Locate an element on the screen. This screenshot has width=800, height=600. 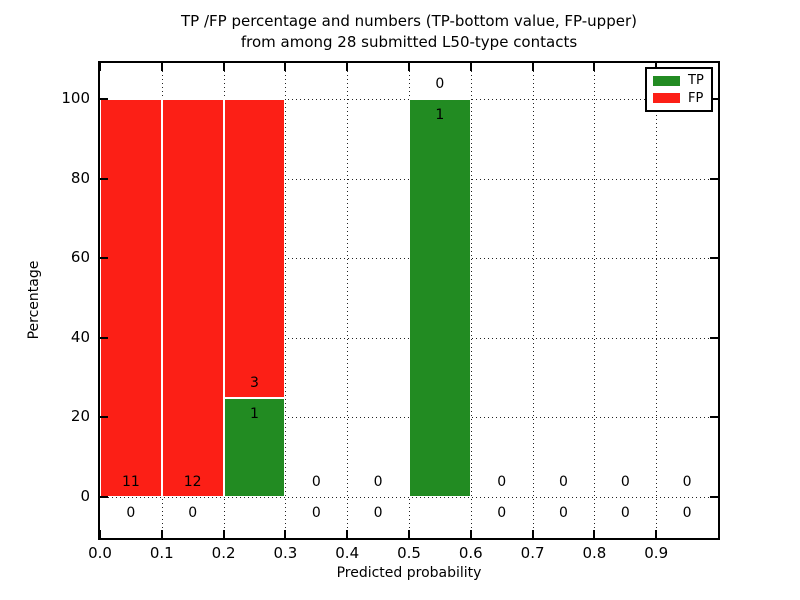
y-tick-label: 0 is located at coordinates (85, 496).